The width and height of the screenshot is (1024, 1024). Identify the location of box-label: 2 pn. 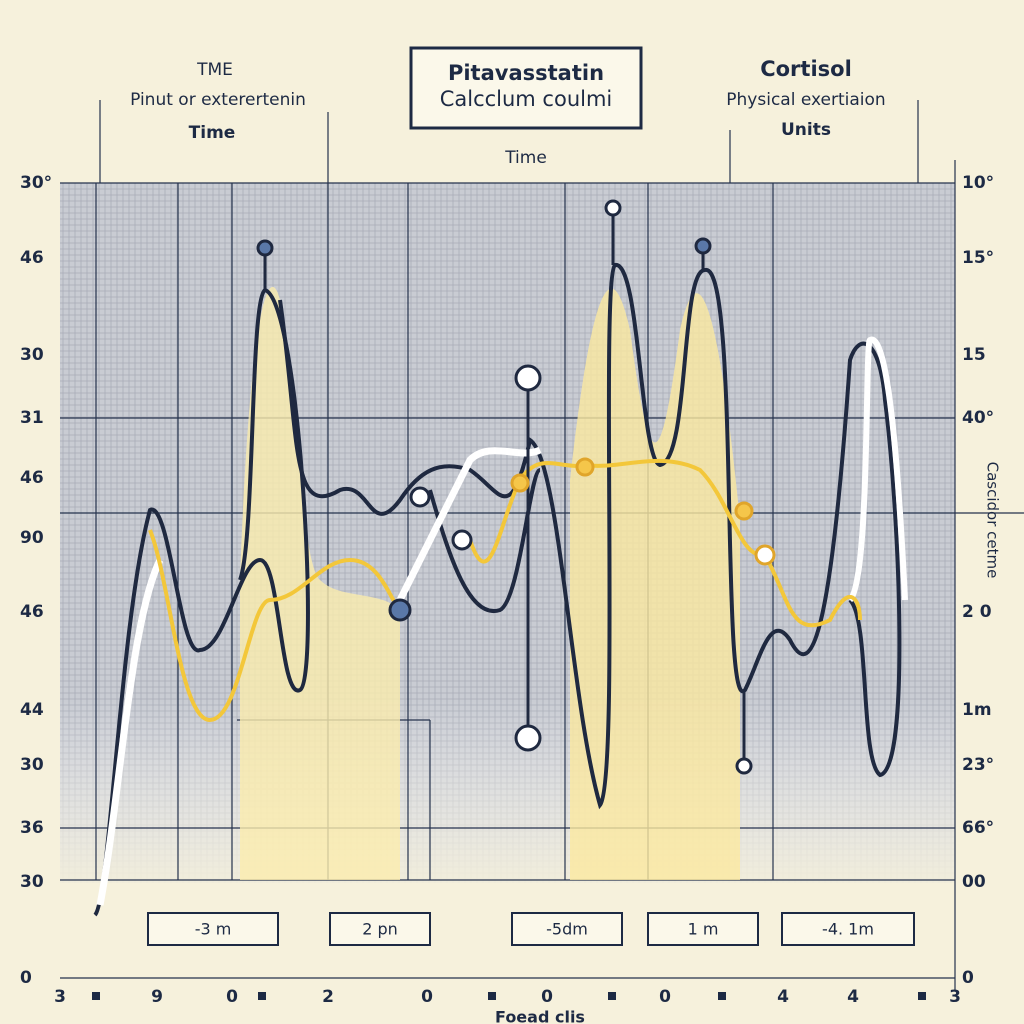
(380, 929).